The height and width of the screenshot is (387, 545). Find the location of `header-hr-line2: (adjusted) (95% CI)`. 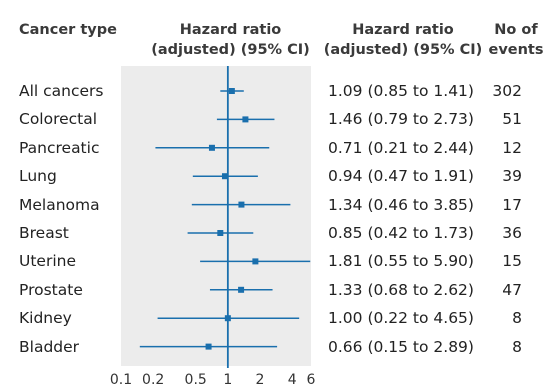

header-hr-line2: (adjusted) (95% CI) is located at coordinates (403, 50).